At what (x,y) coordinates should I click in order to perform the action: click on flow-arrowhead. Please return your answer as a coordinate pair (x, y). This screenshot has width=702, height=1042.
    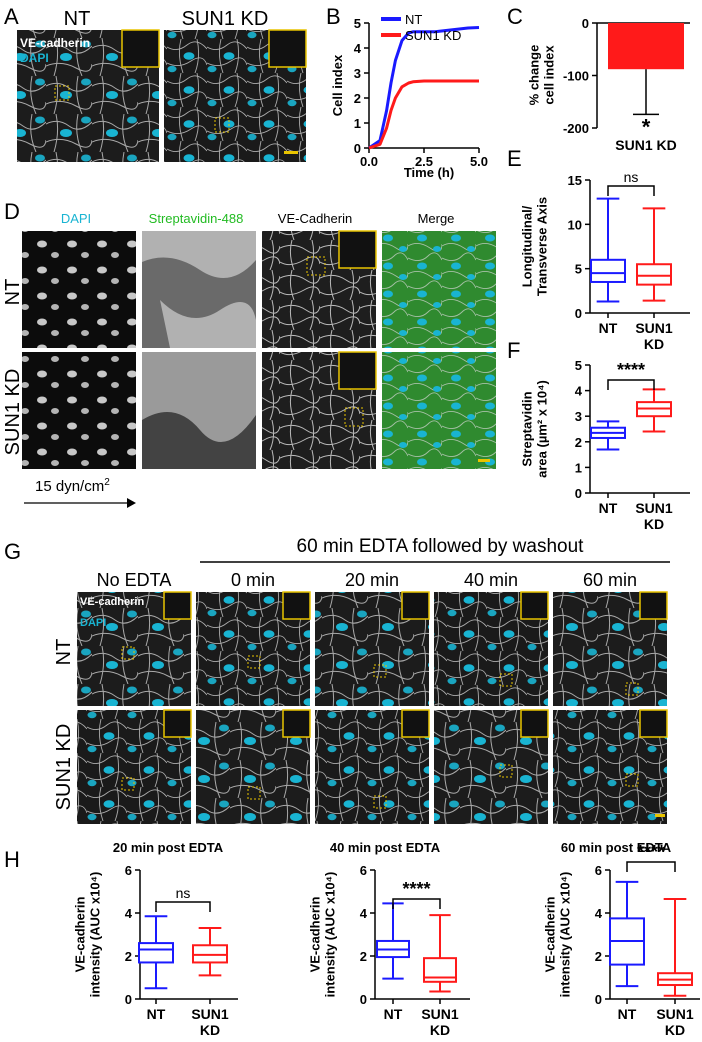
    Looking at the image, I should click on (131, 503).